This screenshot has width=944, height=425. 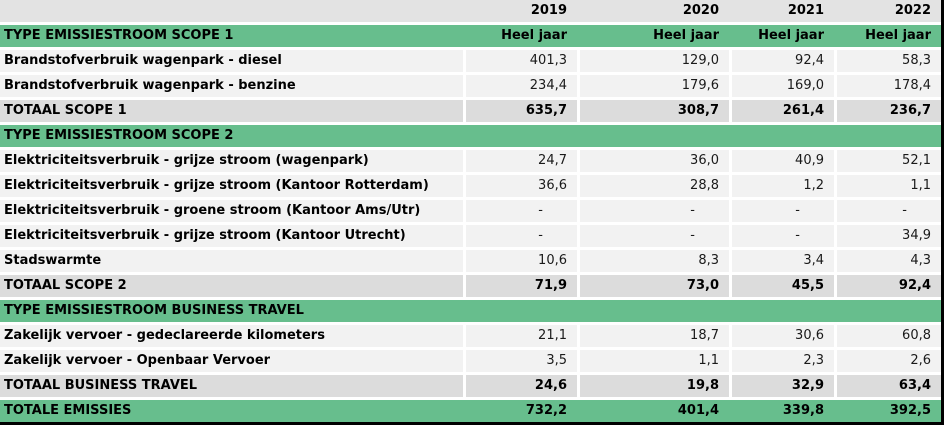 What do you see at coordinates (781, 411) in the screenshot?
I see `value-cell: 339,8` at bounding box center [781, 411].